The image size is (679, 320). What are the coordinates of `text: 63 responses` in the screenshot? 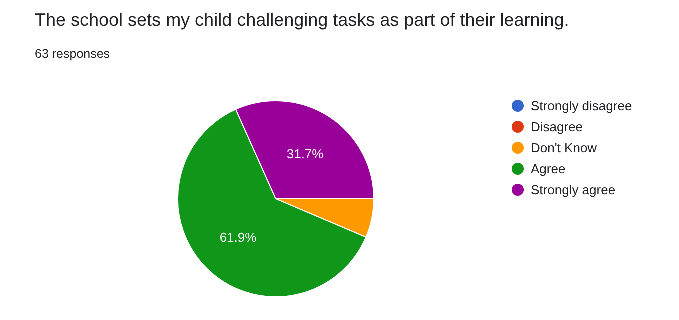 It's located at (72, 54).